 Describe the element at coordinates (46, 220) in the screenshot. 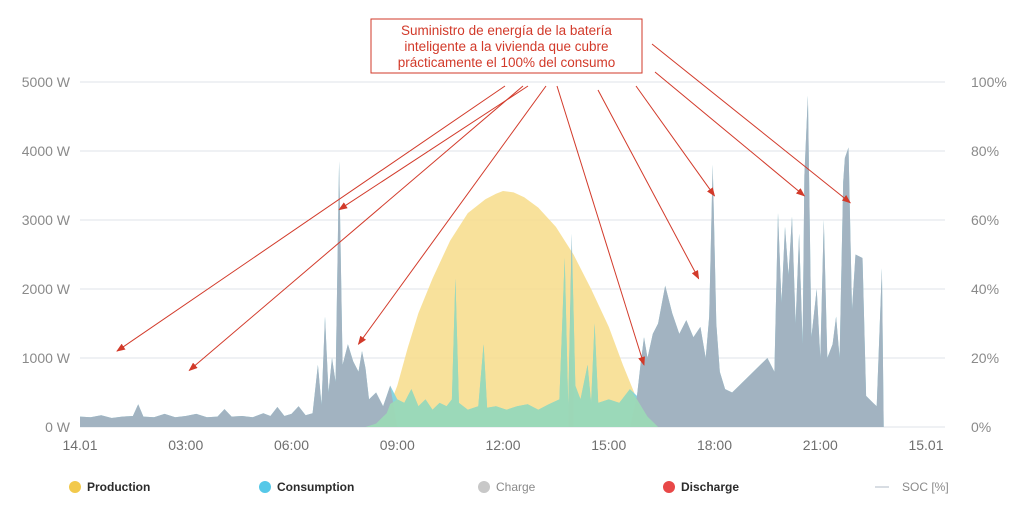

I see `y-left-tick-label: 3000 W` at that location.